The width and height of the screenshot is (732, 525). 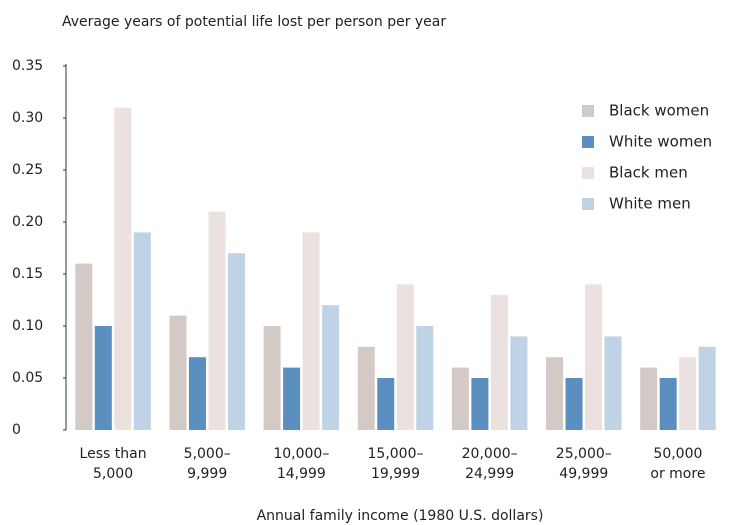 What do you see at coordinates (396, 464) in the screenshot?
I see `x-tick-label: 15,000– 19,999` at bounding box center [396, 464].